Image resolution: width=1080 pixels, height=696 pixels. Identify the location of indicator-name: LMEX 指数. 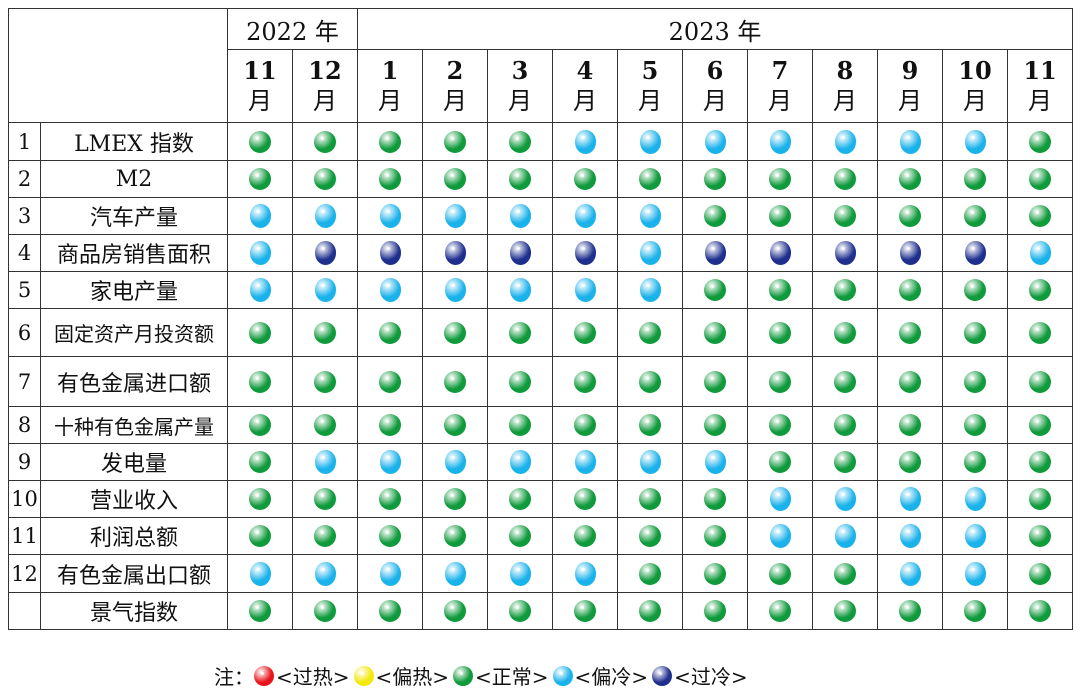
(134, 141).